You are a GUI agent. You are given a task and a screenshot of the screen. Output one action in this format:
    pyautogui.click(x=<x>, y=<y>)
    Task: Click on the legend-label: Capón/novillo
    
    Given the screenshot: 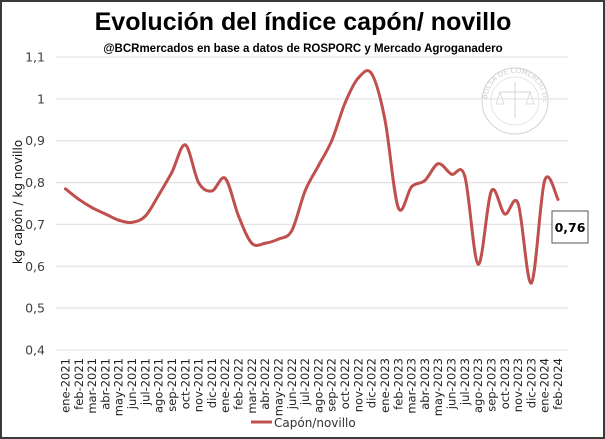 What is the action you would take?
    pyautogui.click(x=315, y=423)
    